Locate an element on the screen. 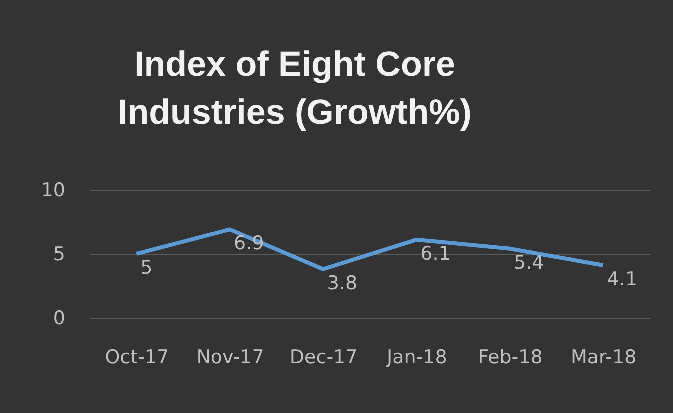 The height and width of the screenshot is (413, 673). x-tick-label: Mar-18 is located at coordinates (603, 357).